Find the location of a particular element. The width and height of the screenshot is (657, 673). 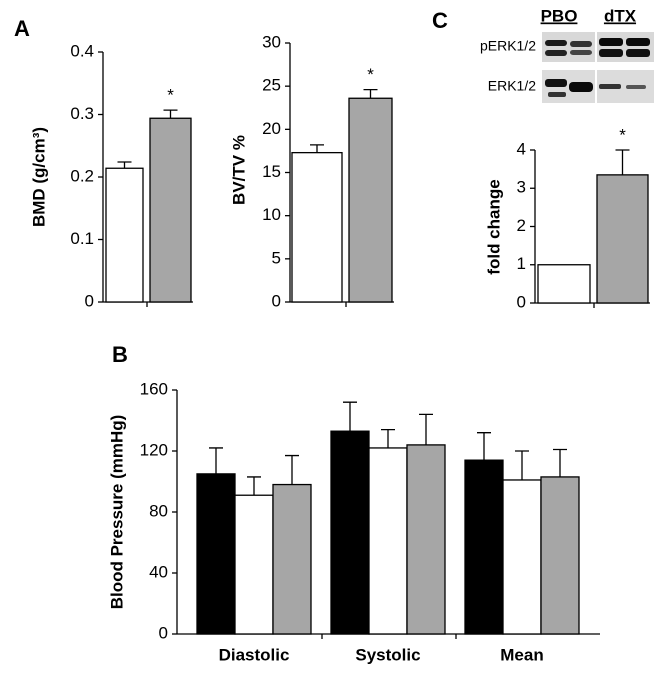

y-tick-label: 30 is located at coordinates (271, 41).